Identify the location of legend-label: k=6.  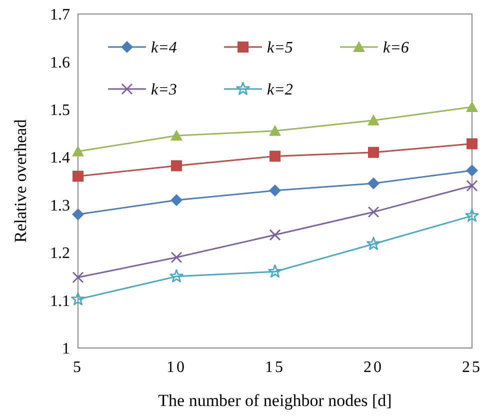
(396, 48).